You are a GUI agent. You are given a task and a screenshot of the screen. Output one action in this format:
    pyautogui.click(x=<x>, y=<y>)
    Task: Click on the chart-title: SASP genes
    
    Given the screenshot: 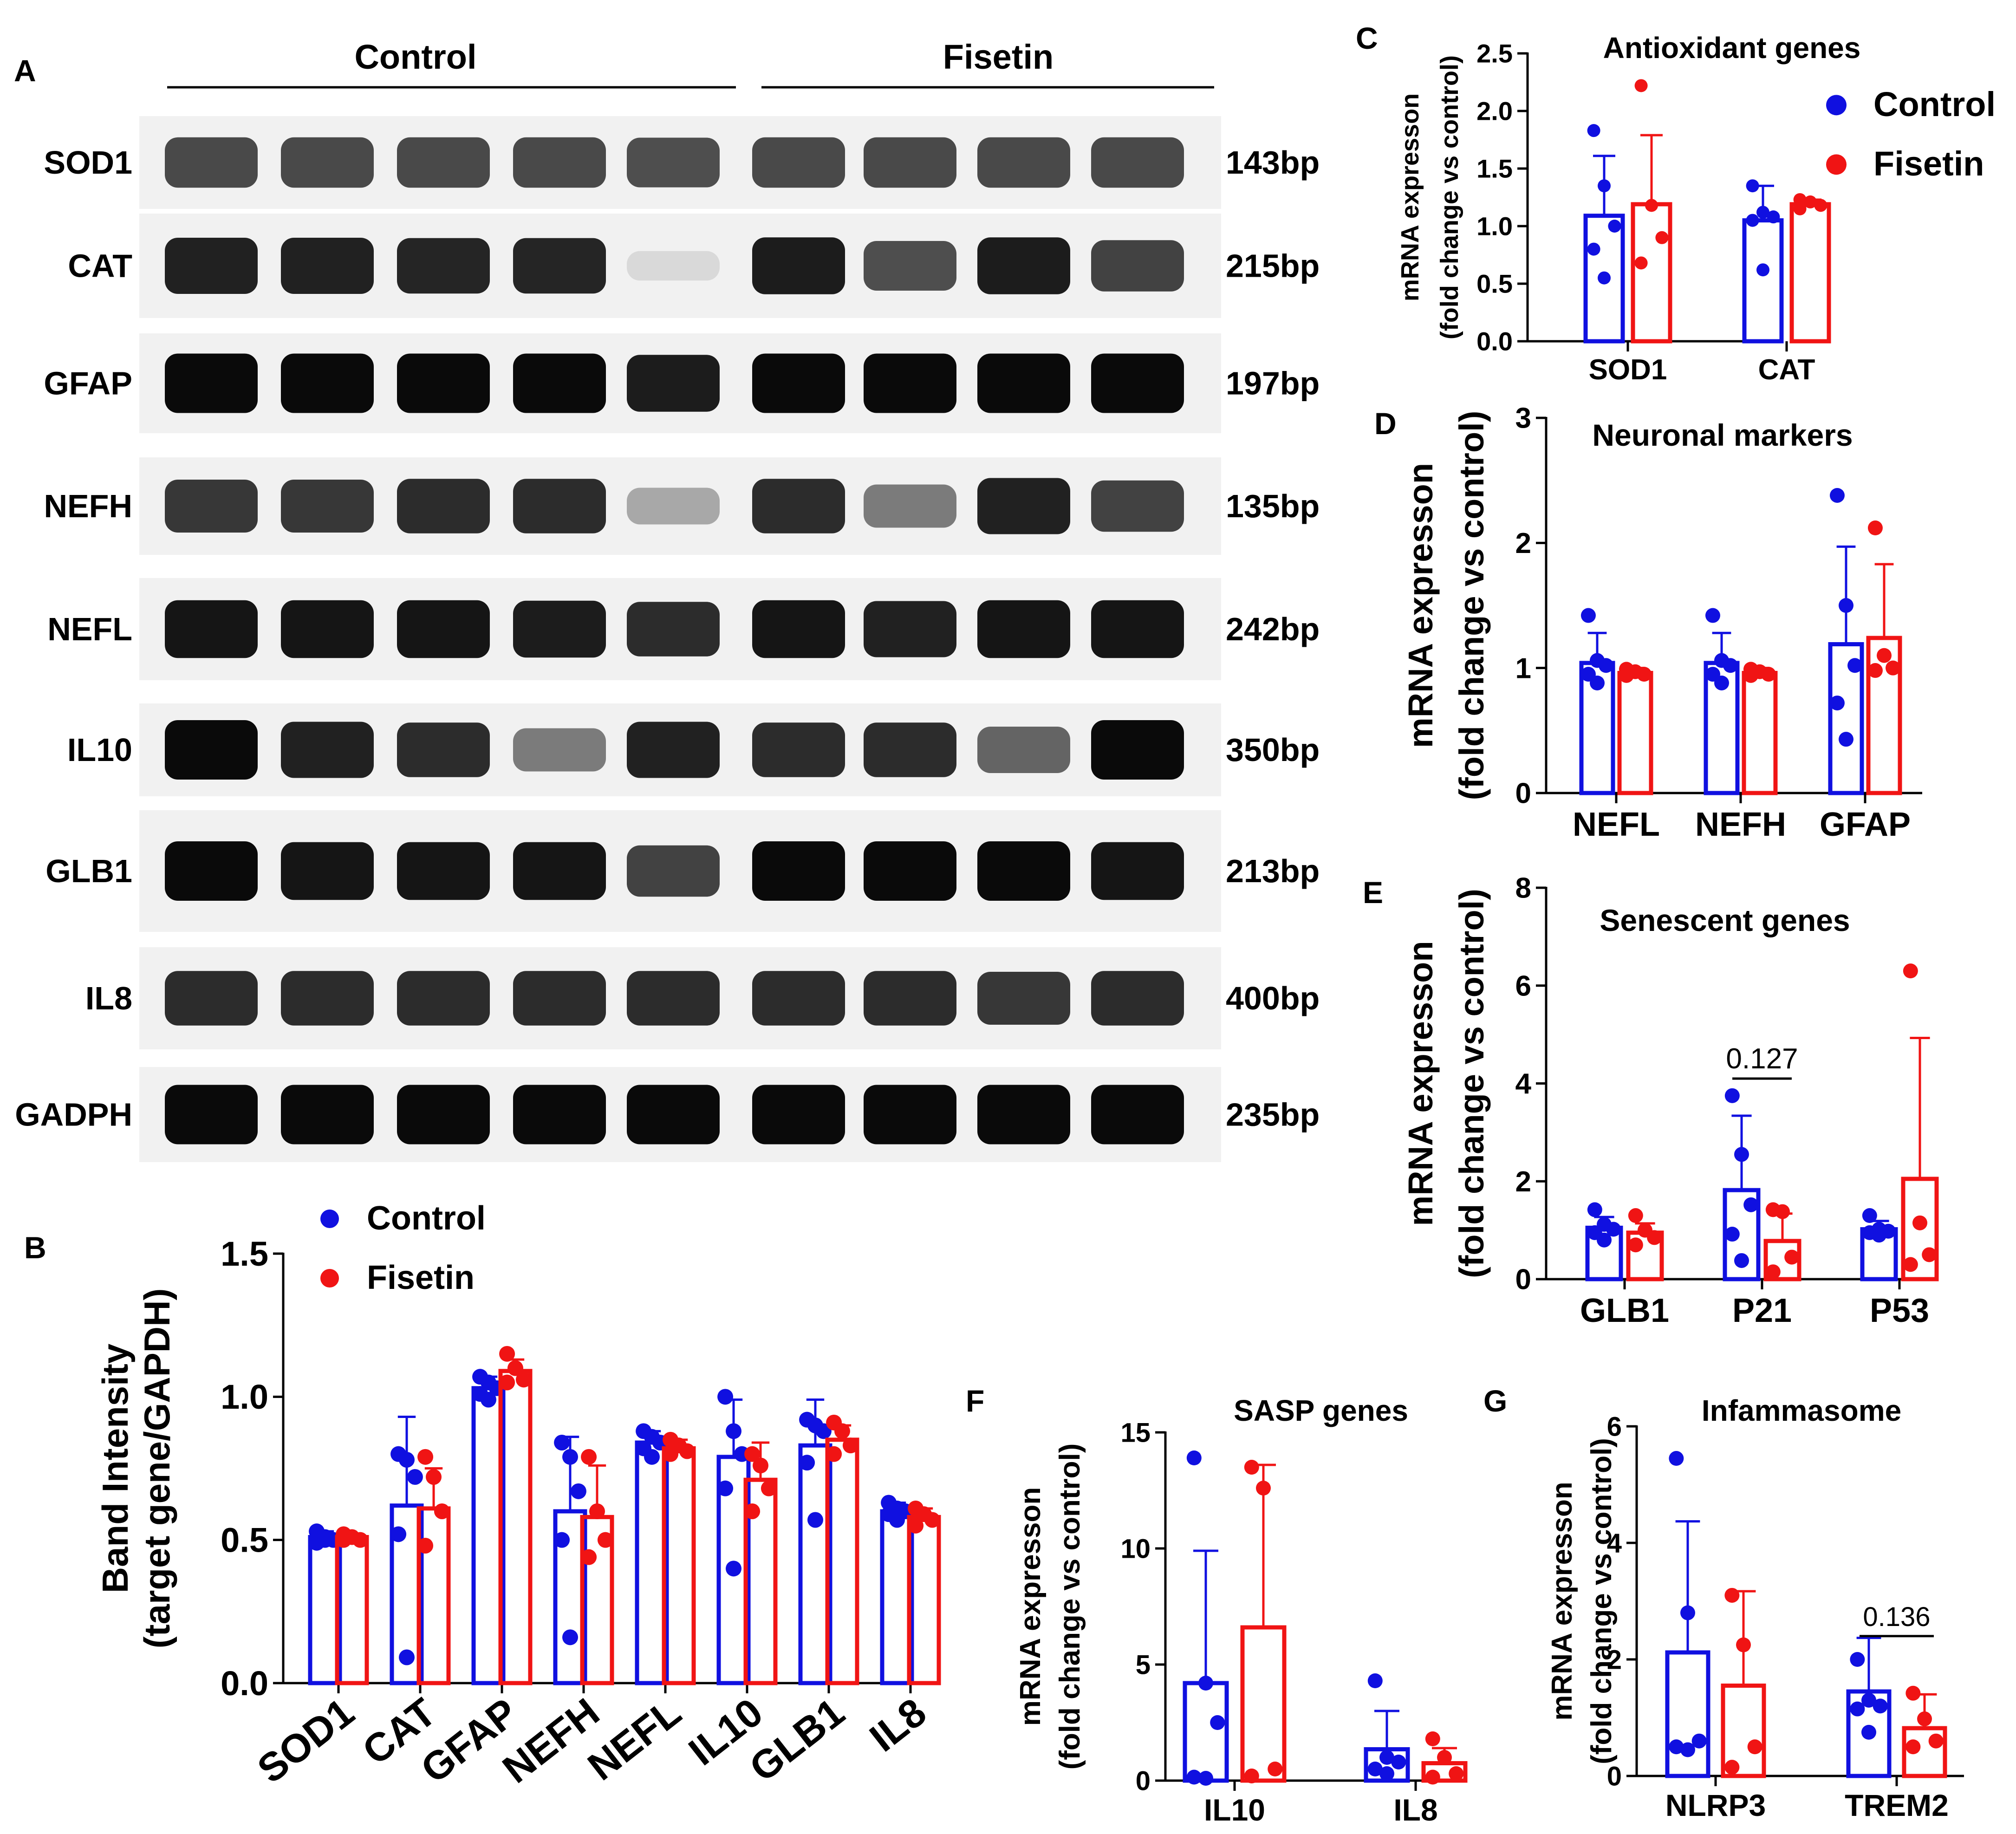 What is the action you would take?
    pyautogui.click(x=1321, y=1410)
    